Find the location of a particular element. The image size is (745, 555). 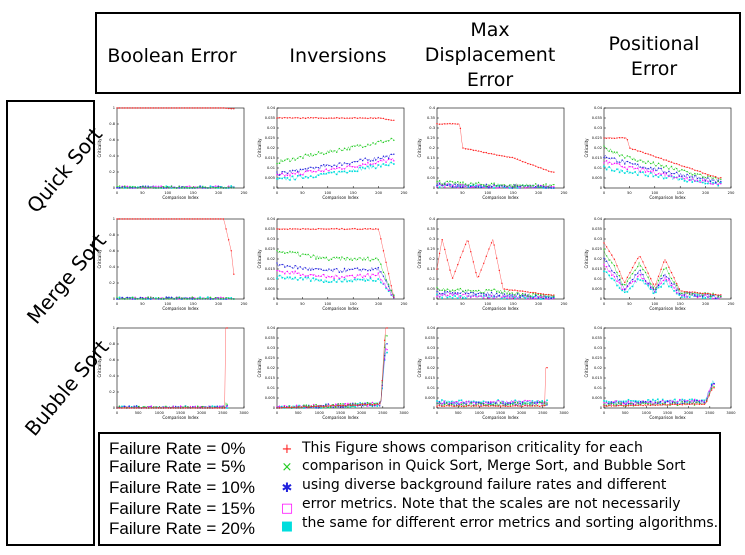

y-tick-label: 0.015 is located at coordinates (270, 378).